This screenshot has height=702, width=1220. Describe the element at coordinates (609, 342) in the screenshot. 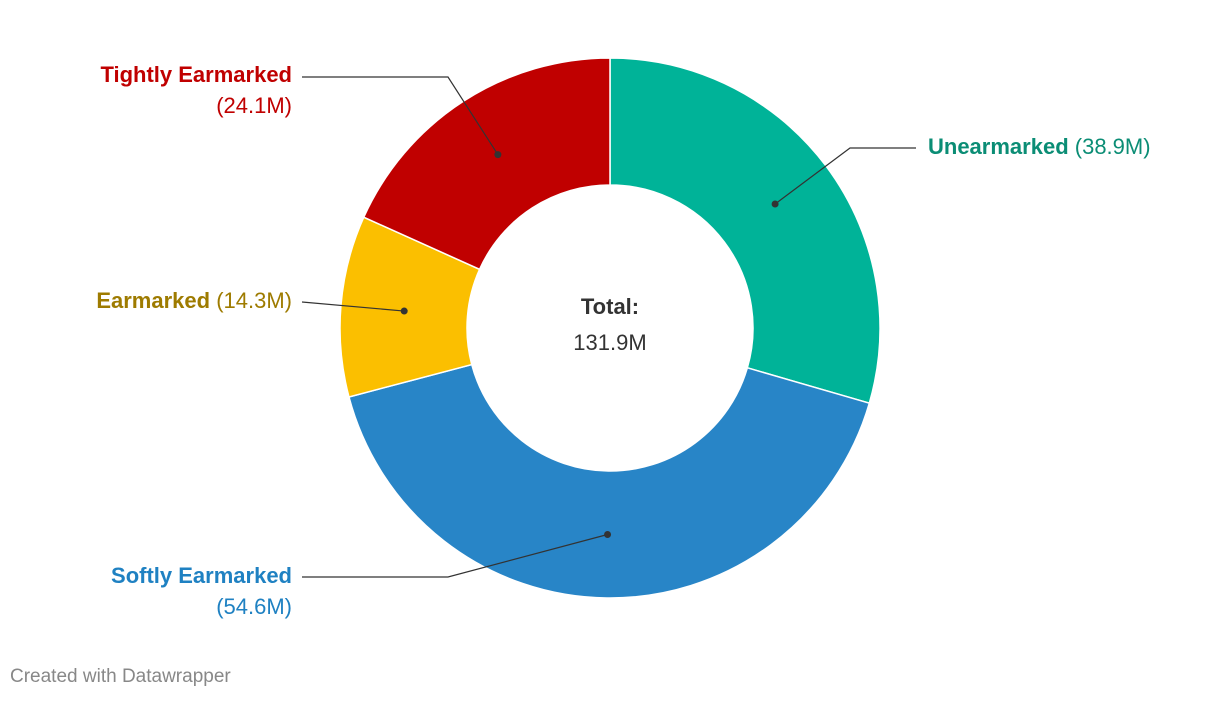

I see `center-total-value: 131.9M` at that location.